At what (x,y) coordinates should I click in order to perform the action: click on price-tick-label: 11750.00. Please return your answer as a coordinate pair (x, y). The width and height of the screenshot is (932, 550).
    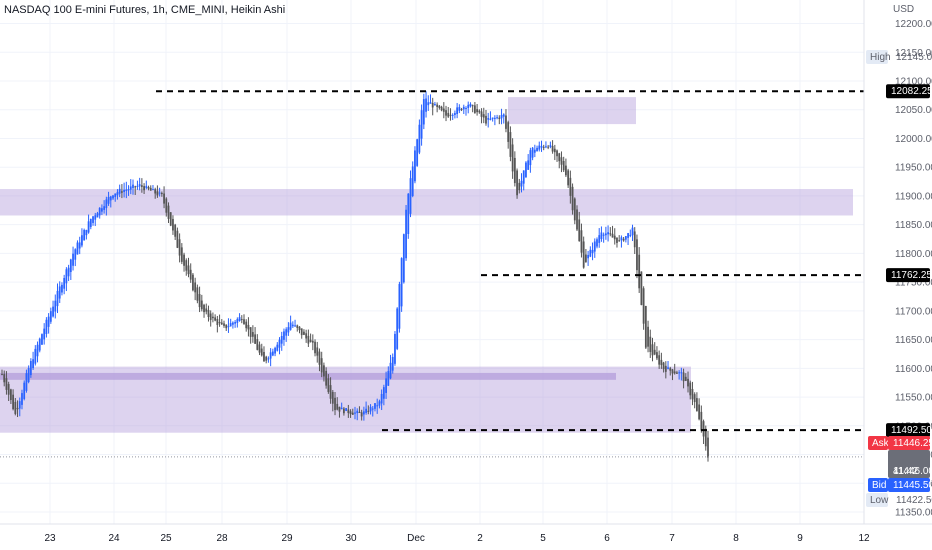
    Looking at the image, I should click on (913, 283).